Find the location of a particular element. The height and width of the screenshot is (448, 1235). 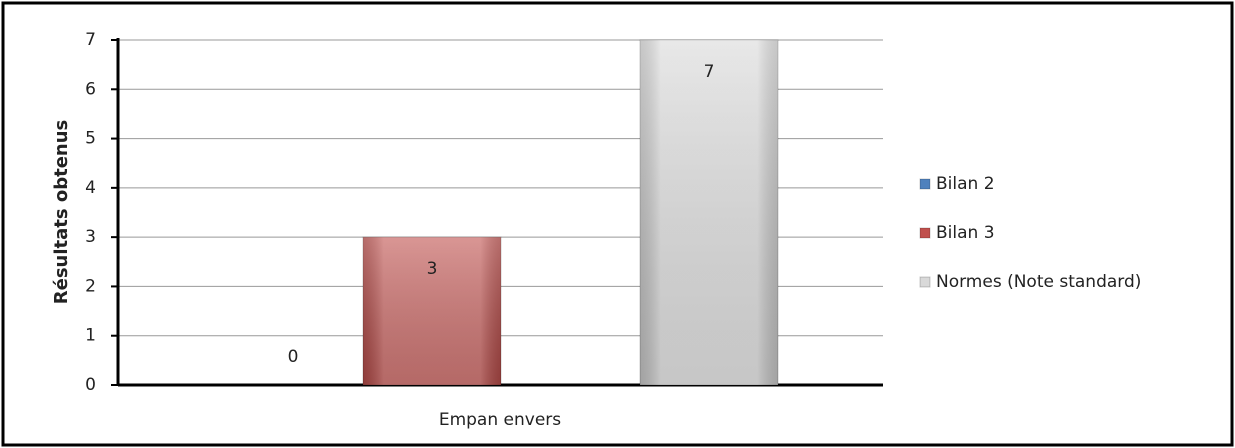

legend-label: Normes (Note standard) is located at coordinates (1038, 282).